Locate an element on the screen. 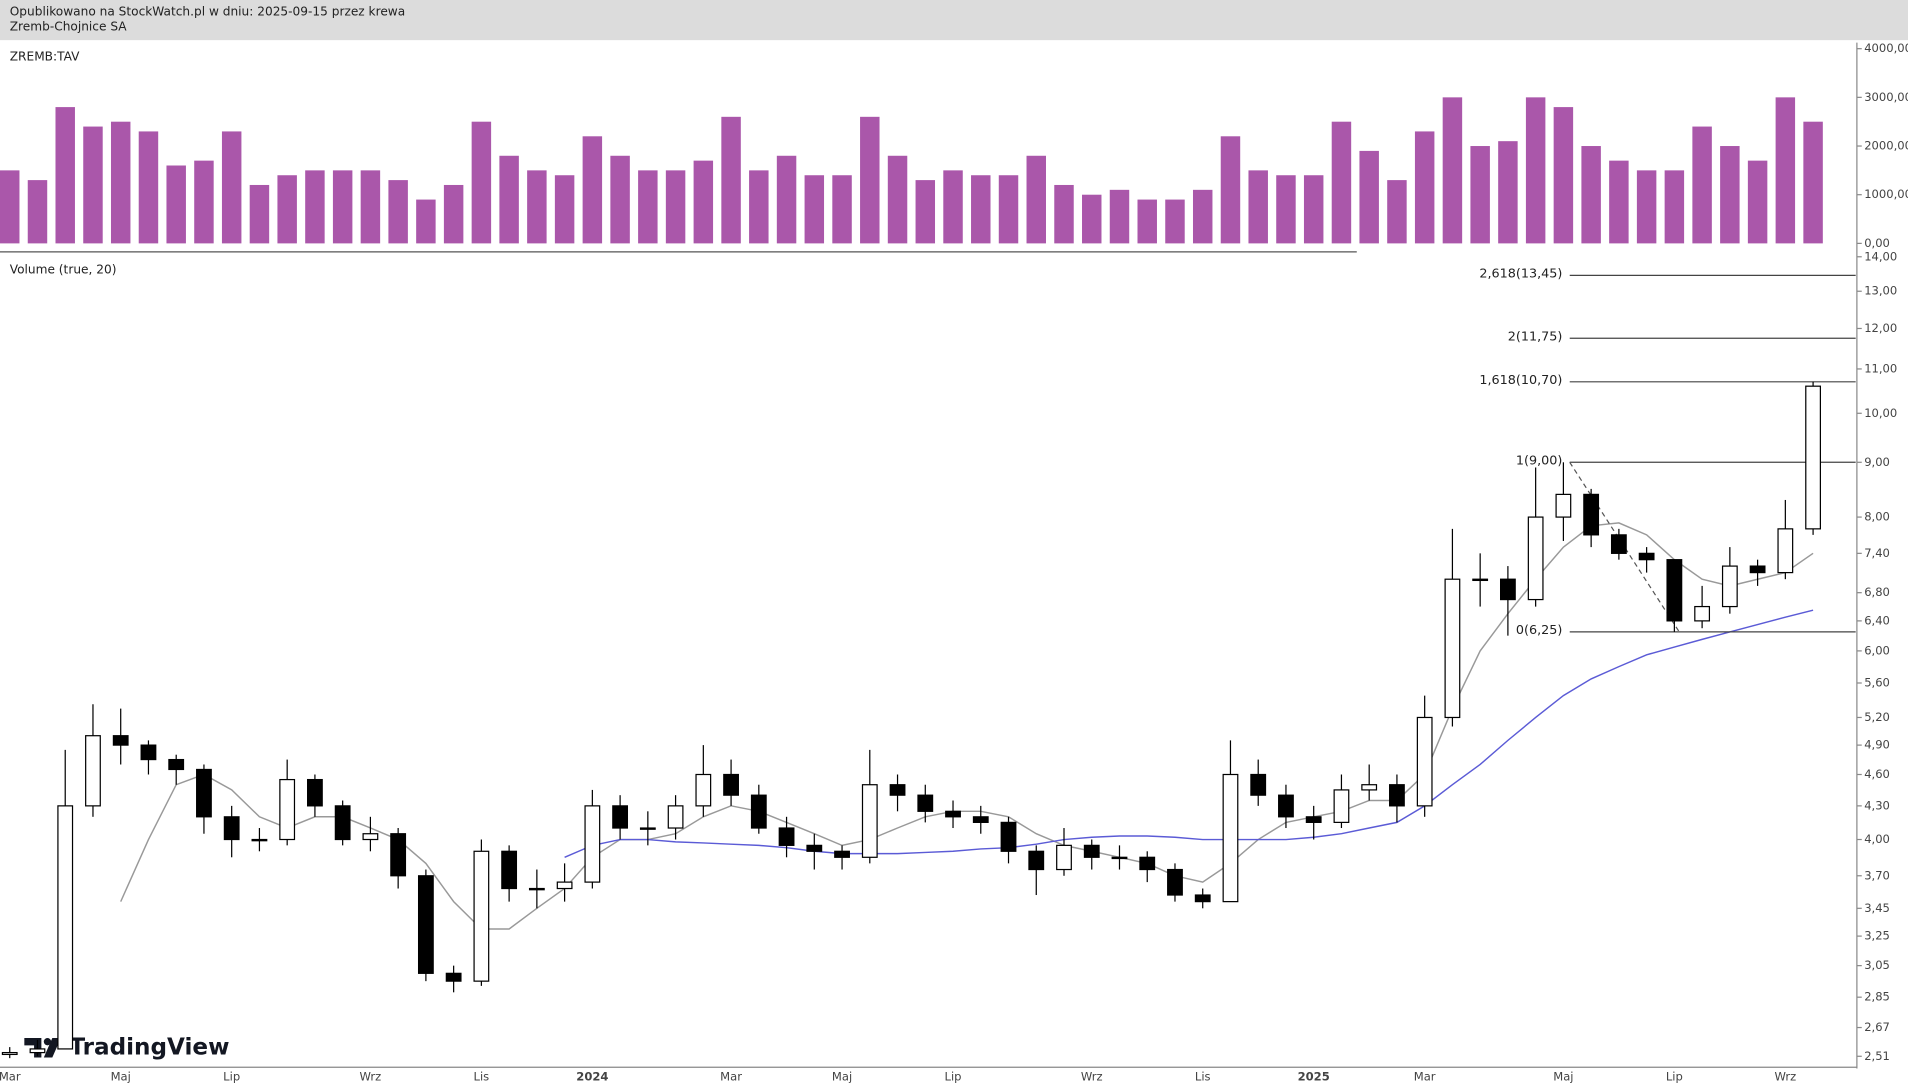 The image size is (1908, 1085). fib-label: 1(9,00) is located at coordinates (1539, 461).